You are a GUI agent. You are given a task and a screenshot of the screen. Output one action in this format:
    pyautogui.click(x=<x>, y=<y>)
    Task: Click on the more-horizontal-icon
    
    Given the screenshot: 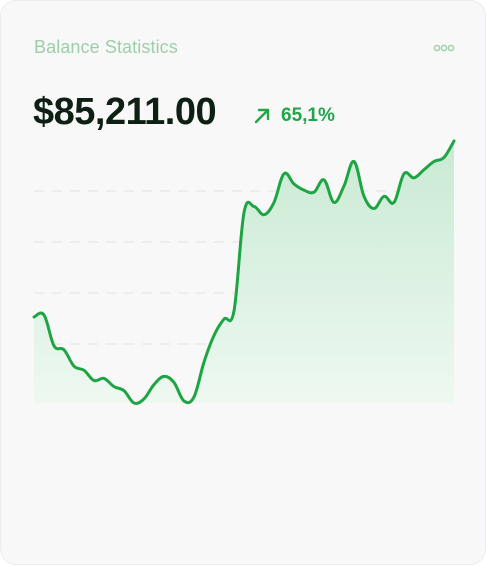 What is the action you would take?
    pyautogui.click(x=444, y=48)
    